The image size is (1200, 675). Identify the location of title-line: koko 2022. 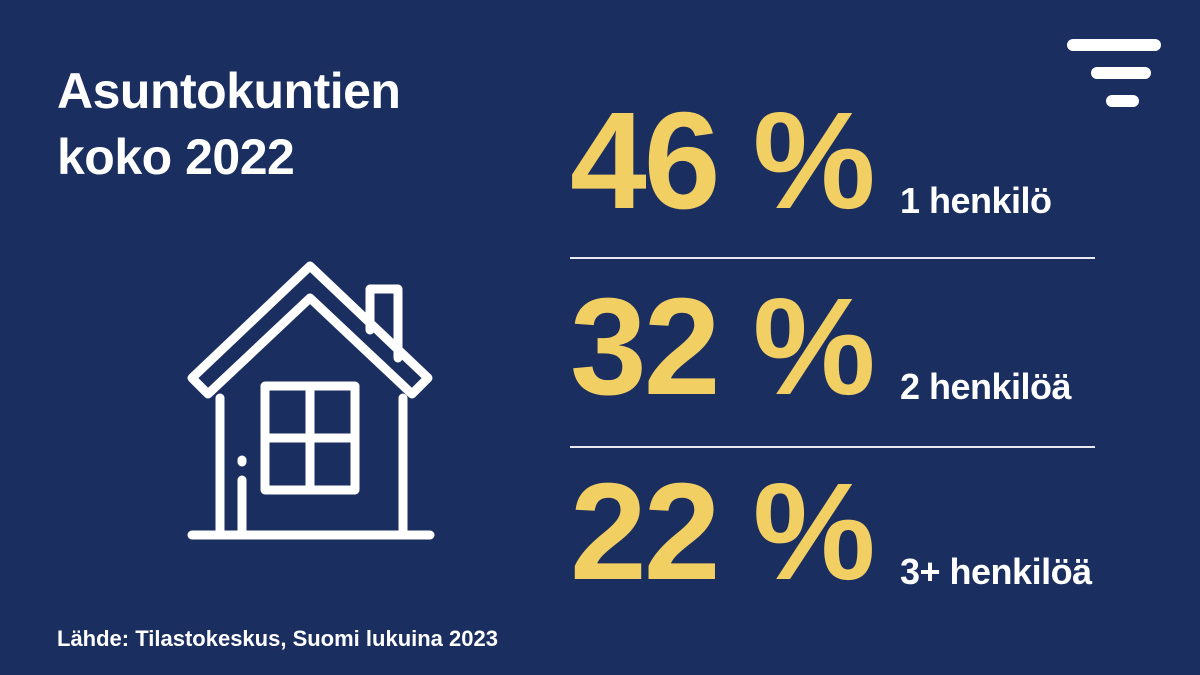
(176, 157).